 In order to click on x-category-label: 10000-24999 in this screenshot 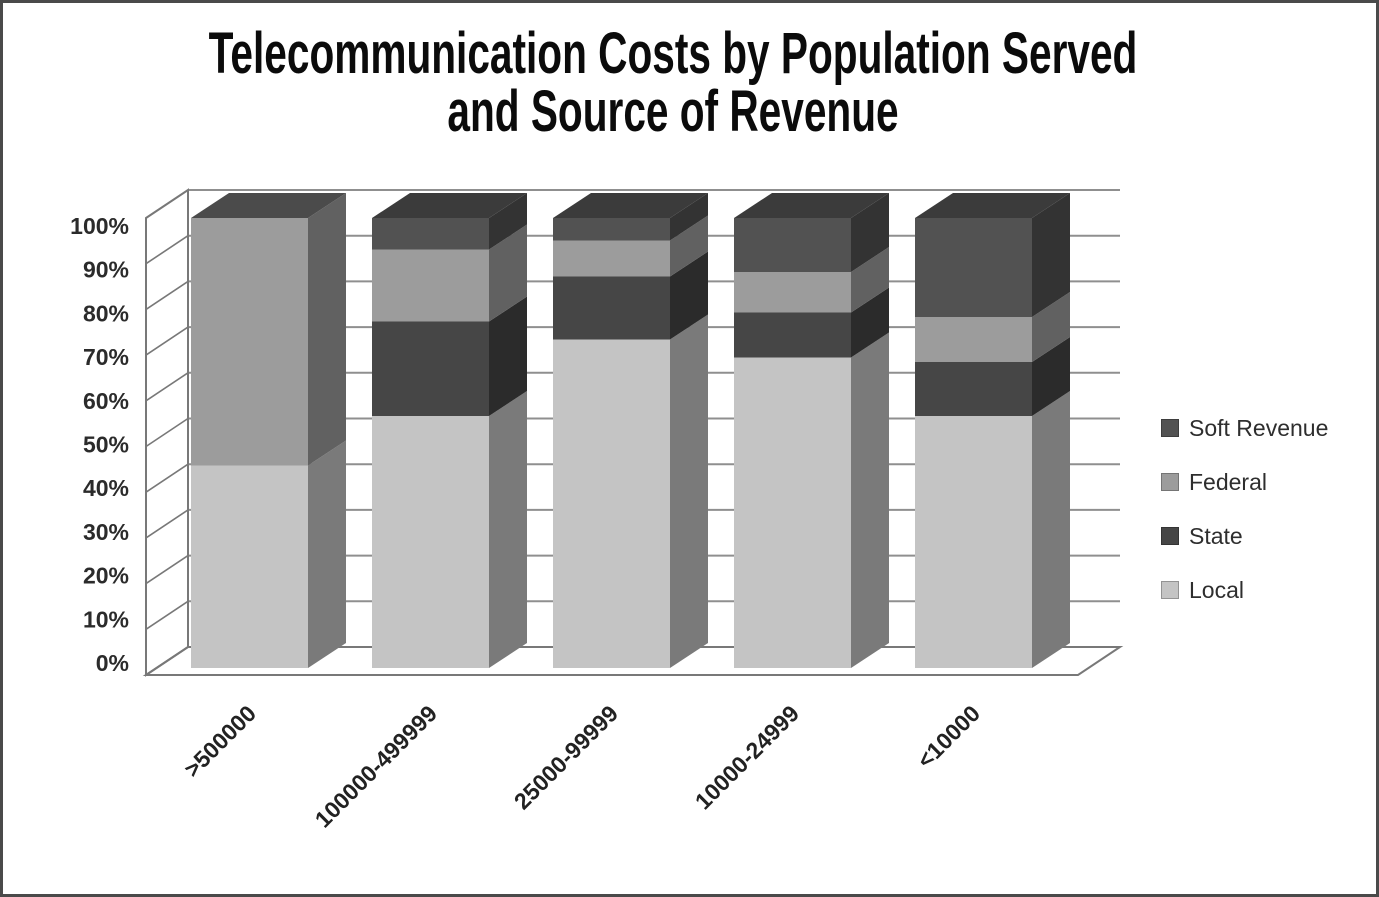, I will do `click(747, 757)`.